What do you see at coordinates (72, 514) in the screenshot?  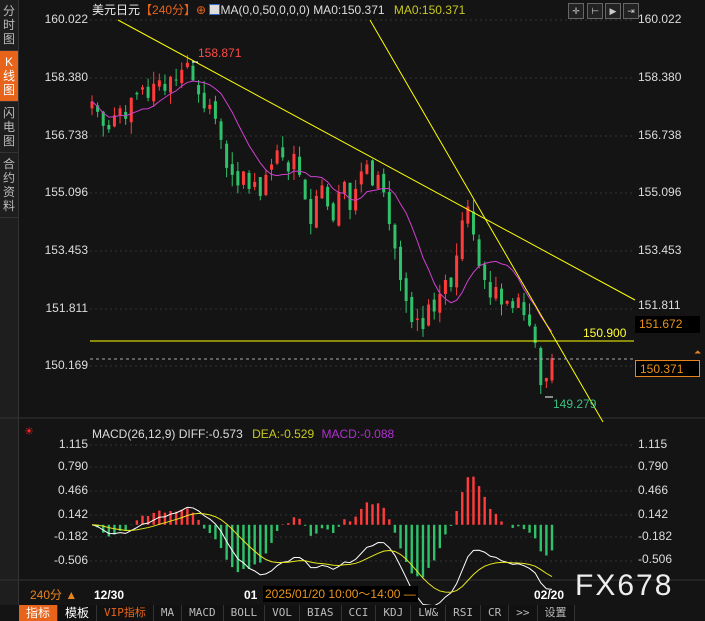 I see `macd-tick-l: 0.142` at bounding box center [72, 514].